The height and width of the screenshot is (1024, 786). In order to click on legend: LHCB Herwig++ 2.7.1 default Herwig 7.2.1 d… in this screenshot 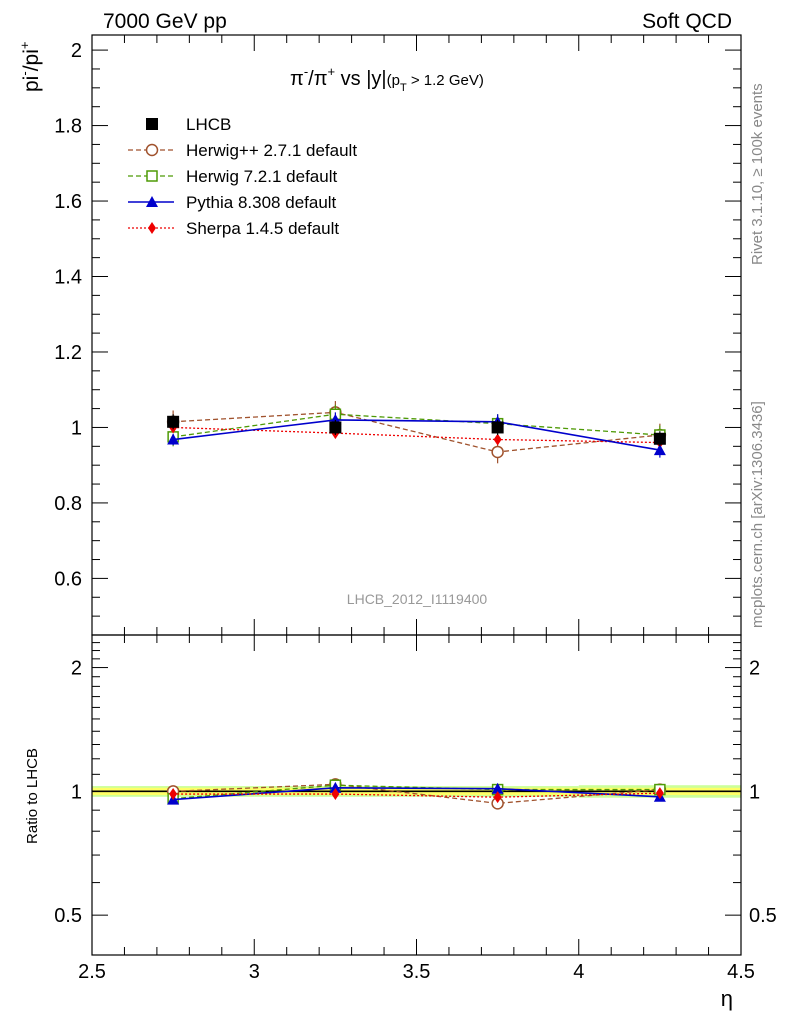, I will do `click(242, 176)`.